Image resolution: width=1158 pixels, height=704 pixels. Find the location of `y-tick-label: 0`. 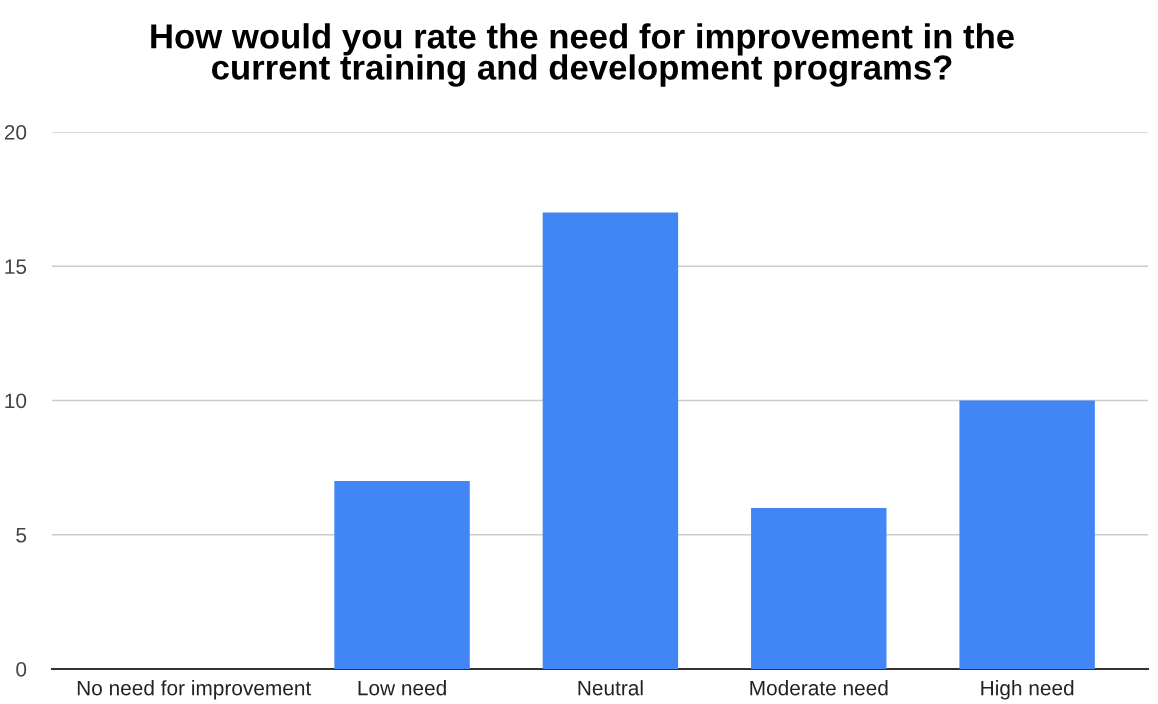

y-tick-label: 0 is located at coordinates (21, 669).